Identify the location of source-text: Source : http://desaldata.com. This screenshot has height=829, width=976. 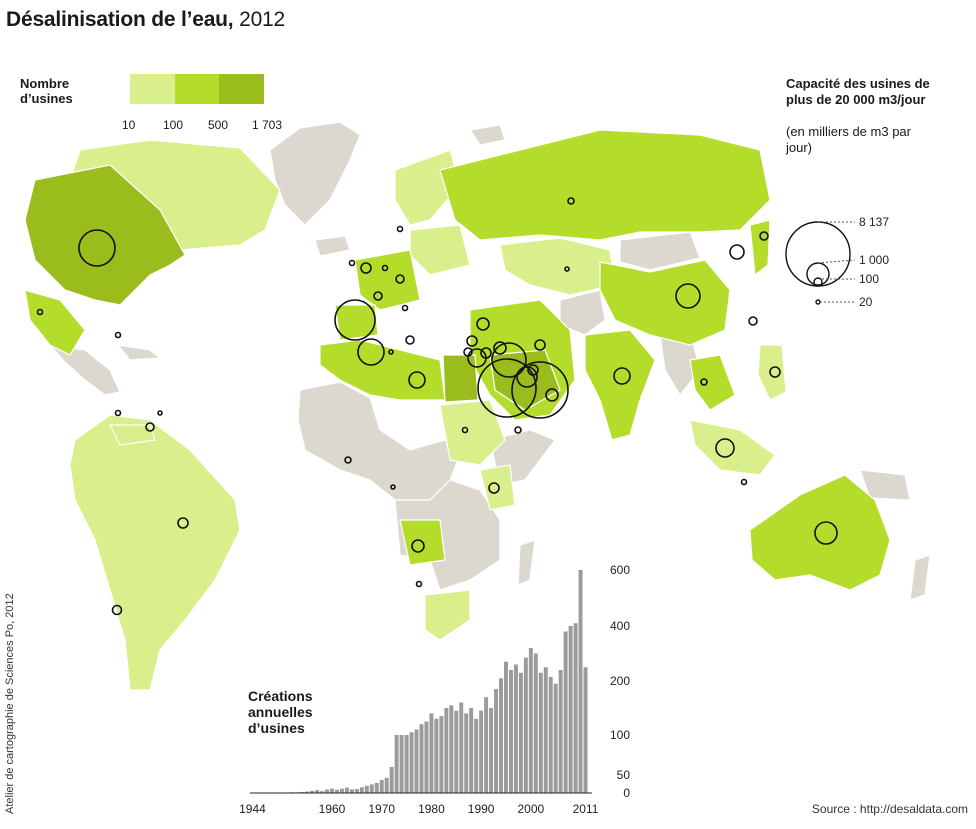
(889, 809).